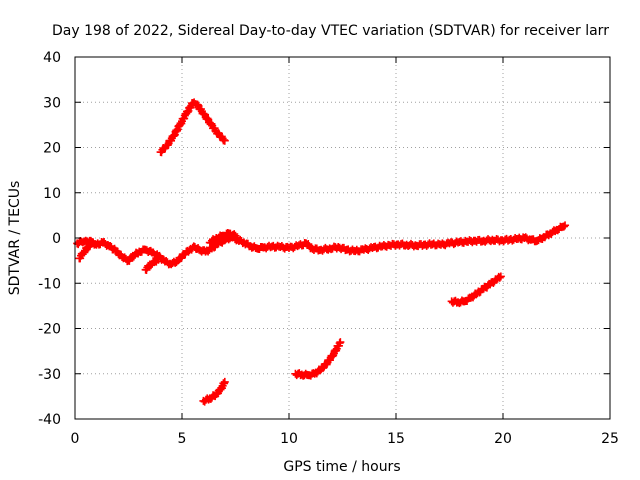 The height and width of the screenshot is (480, 640). What do you see at coordinates (192, 127) in the screenshot?
I see `series-upper-arc` at bounding box center [192, 127].